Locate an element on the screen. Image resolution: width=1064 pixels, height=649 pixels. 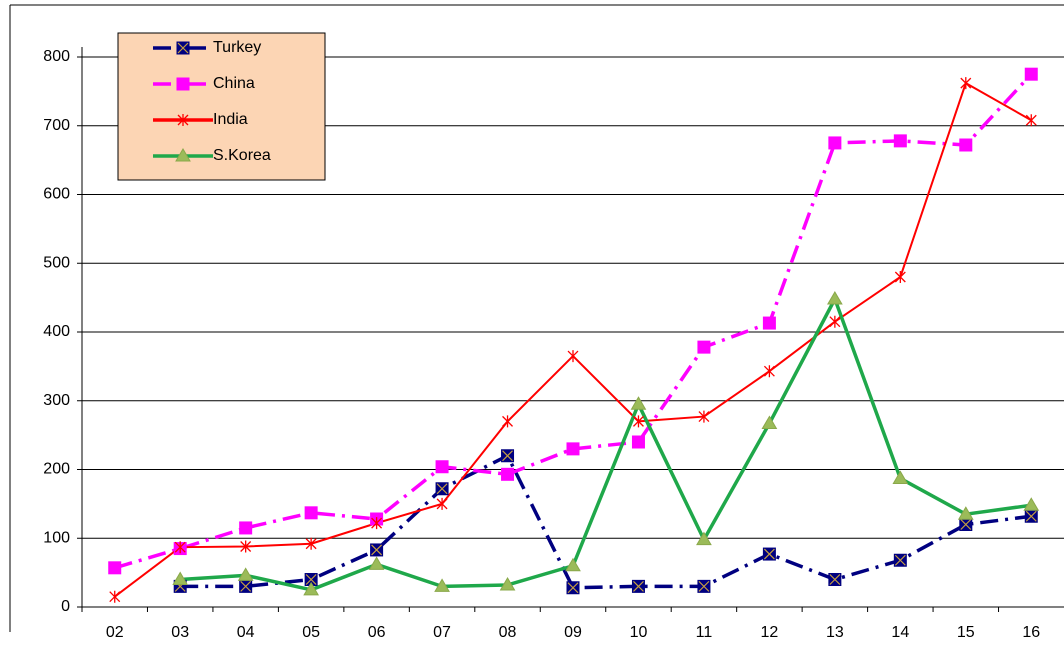
x-tick-label: 04 is located at coordinates (246, 632).